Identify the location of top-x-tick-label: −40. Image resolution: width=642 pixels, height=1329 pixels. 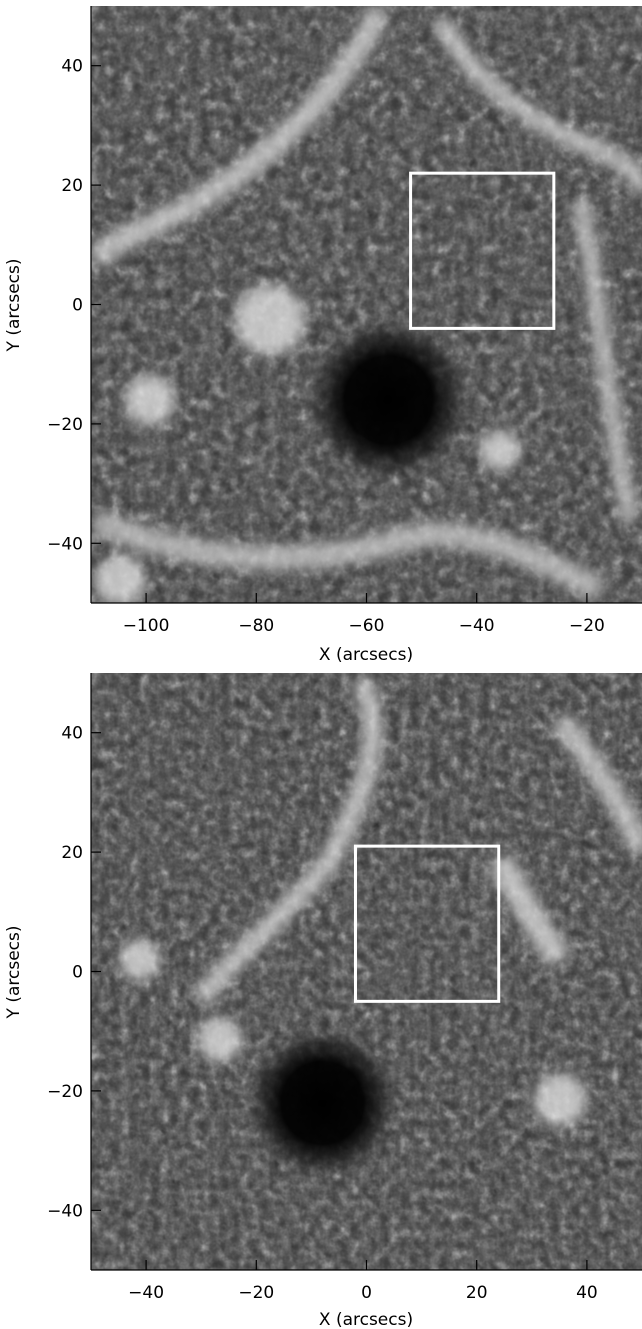
(477, 626).